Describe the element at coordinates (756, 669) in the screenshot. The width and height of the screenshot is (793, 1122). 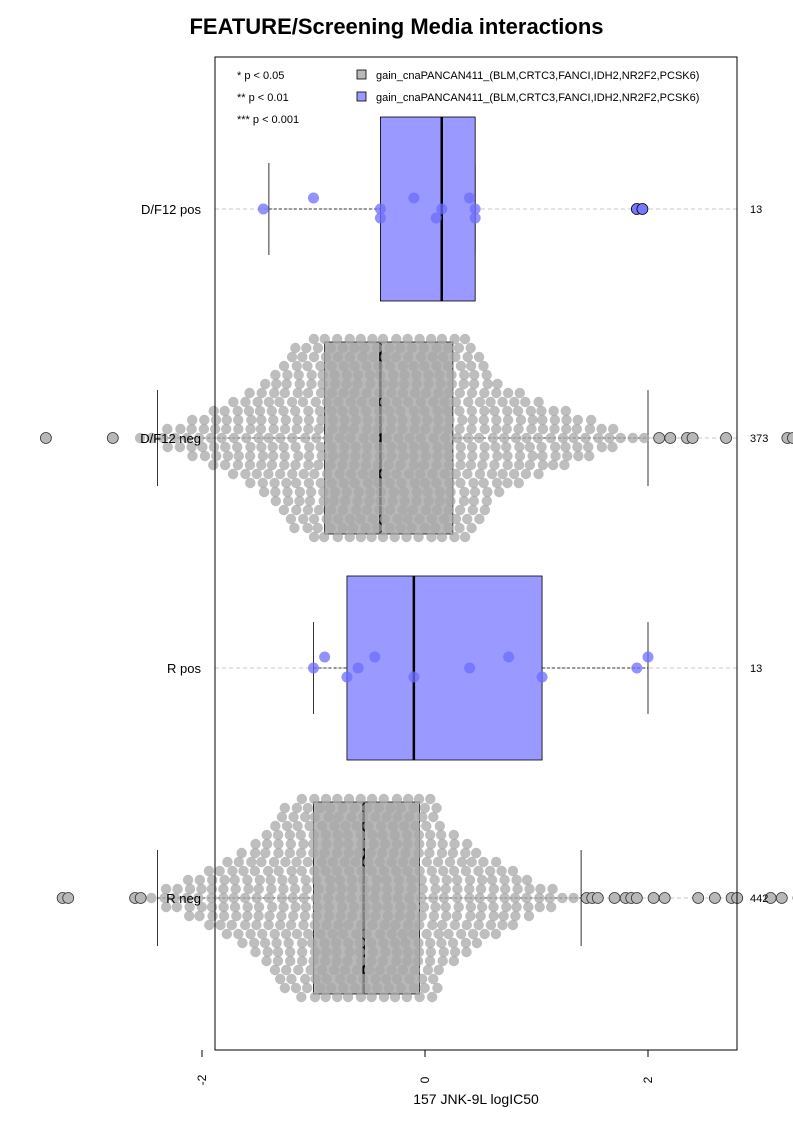
I see `n-label-2: 13` at that location.